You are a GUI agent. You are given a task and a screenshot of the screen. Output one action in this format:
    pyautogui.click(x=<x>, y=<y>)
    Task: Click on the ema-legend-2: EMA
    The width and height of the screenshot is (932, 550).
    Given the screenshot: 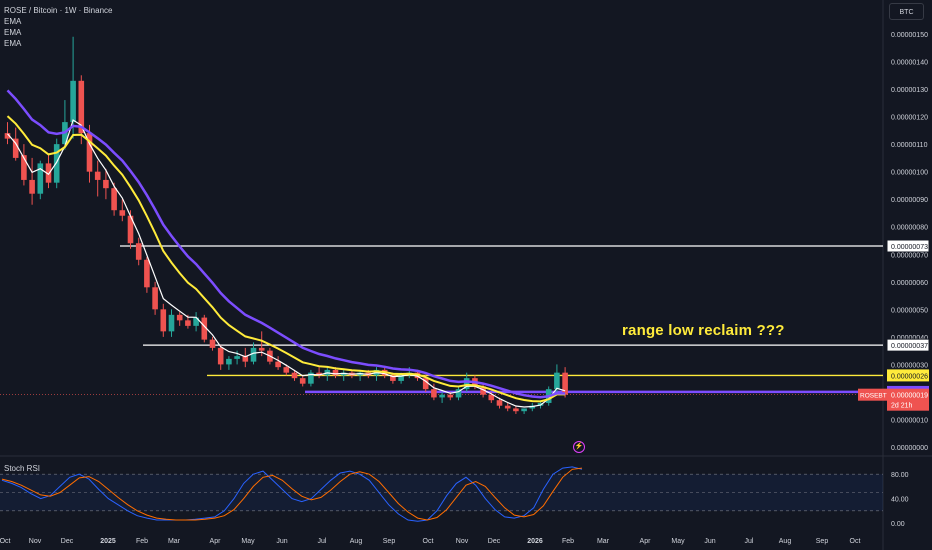 What is the action you would take?
    pyautogui.click(x=13, y=32)
    